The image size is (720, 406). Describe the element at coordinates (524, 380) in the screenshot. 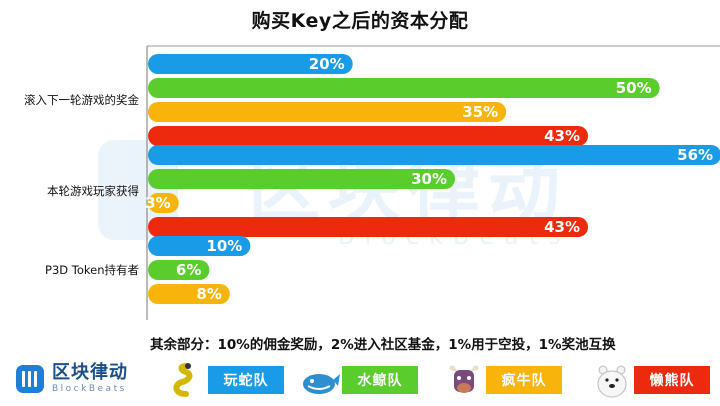

I see `legend-label-bull: 疯牛队` at that location.